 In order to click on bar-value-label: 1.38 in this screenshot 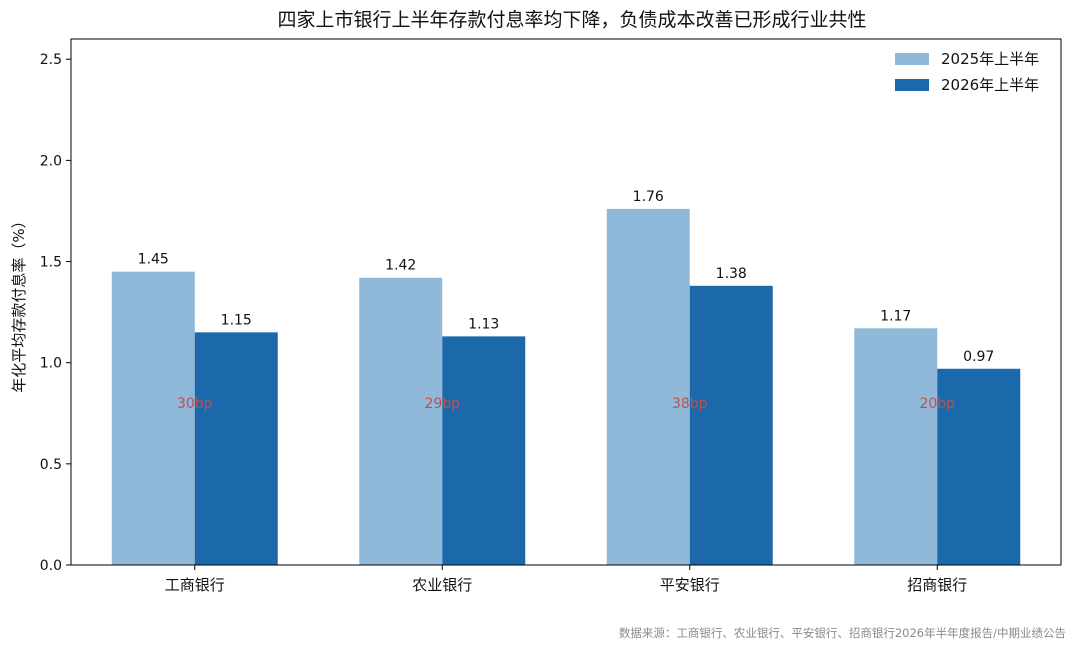, I will do `click(731, 274)`.